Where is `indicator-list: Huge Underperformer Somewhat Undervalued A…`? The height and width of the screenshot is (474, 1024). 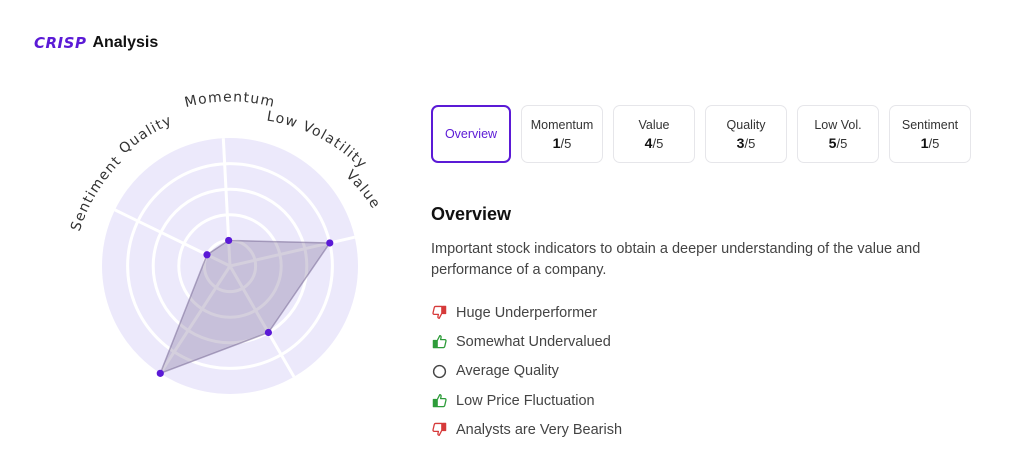 indicator-list: Huge Underperformer Somewhat Undervalued A… is located at coordinates (526, 371).